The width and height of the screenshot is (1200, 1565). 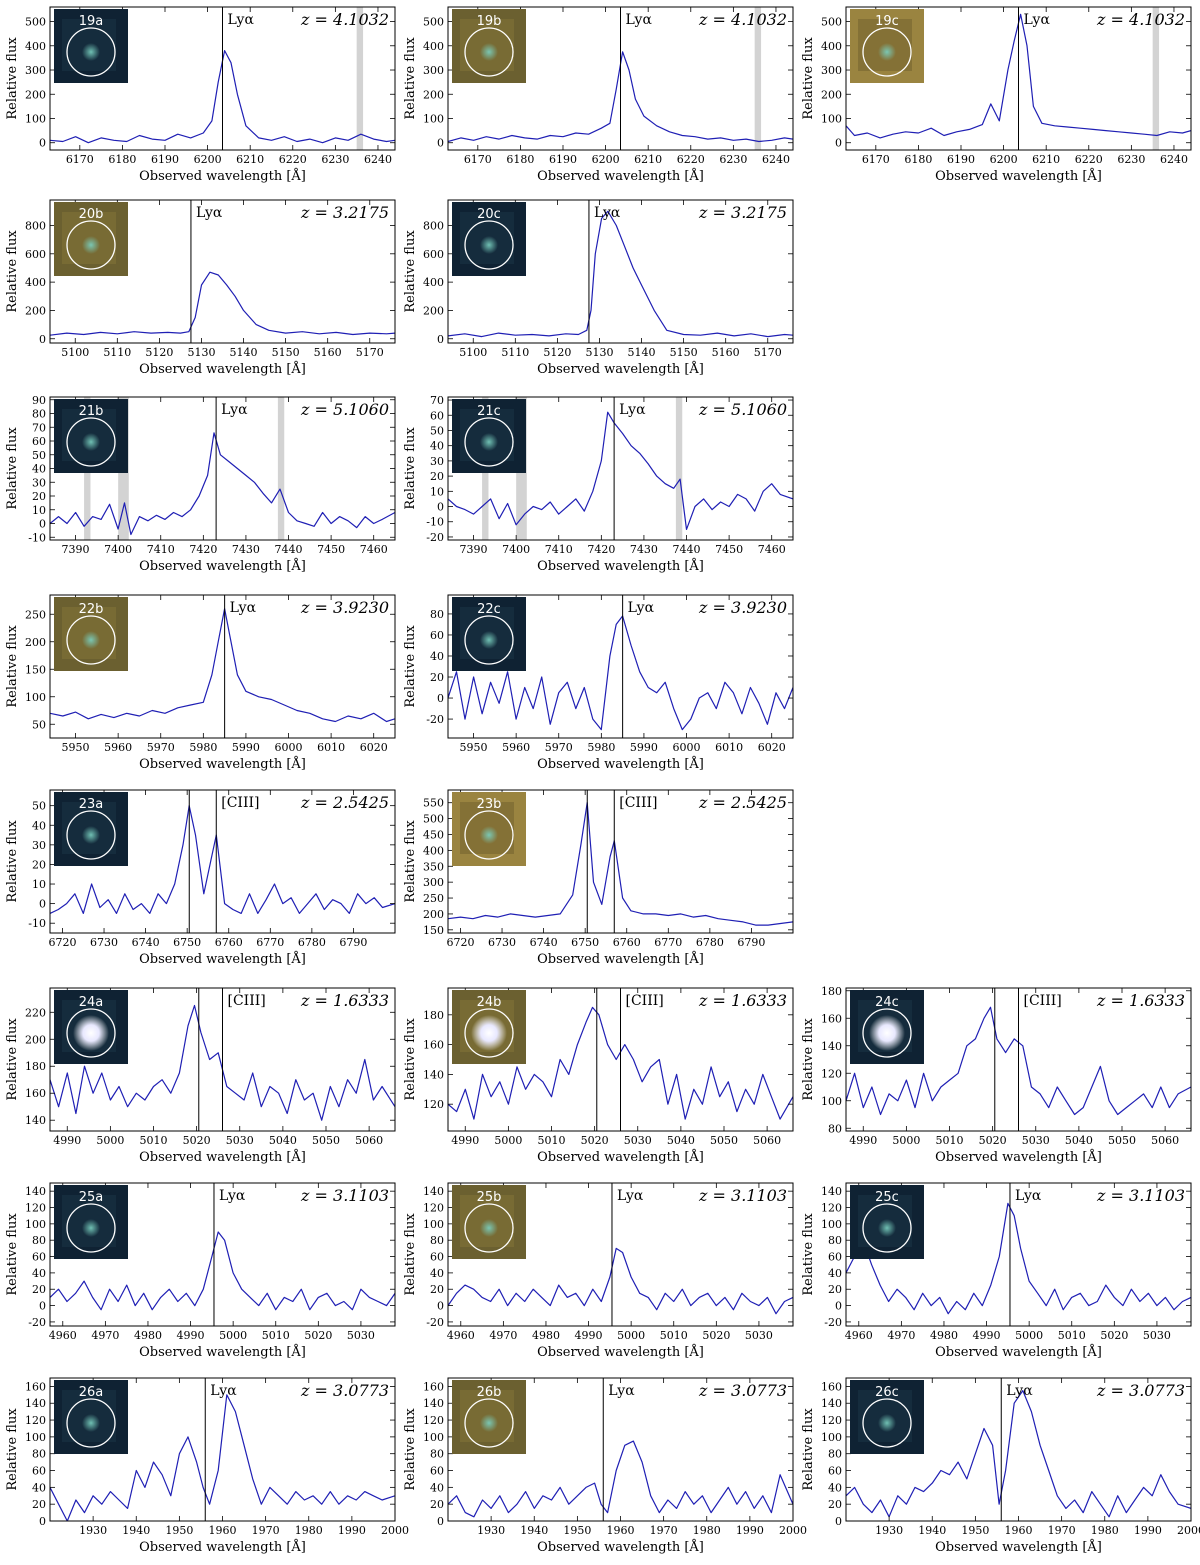 I want to click on redshift-label: z = 1.6333, so click(x=742, y=1000).